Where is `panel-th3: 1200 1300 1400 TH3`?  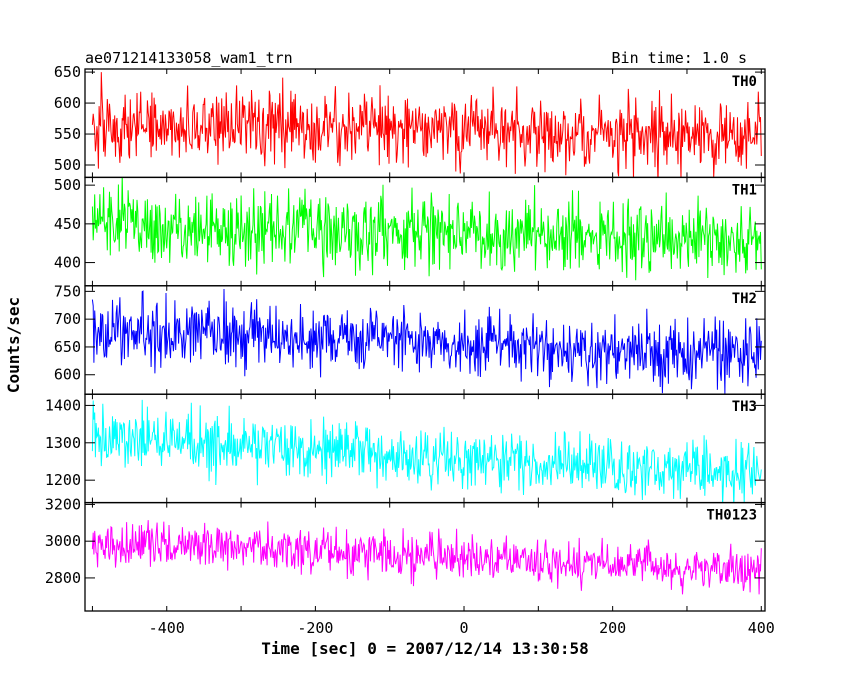 panel-th3: 1200 1300 1400 TH3 is located at coordinates (405, 448).